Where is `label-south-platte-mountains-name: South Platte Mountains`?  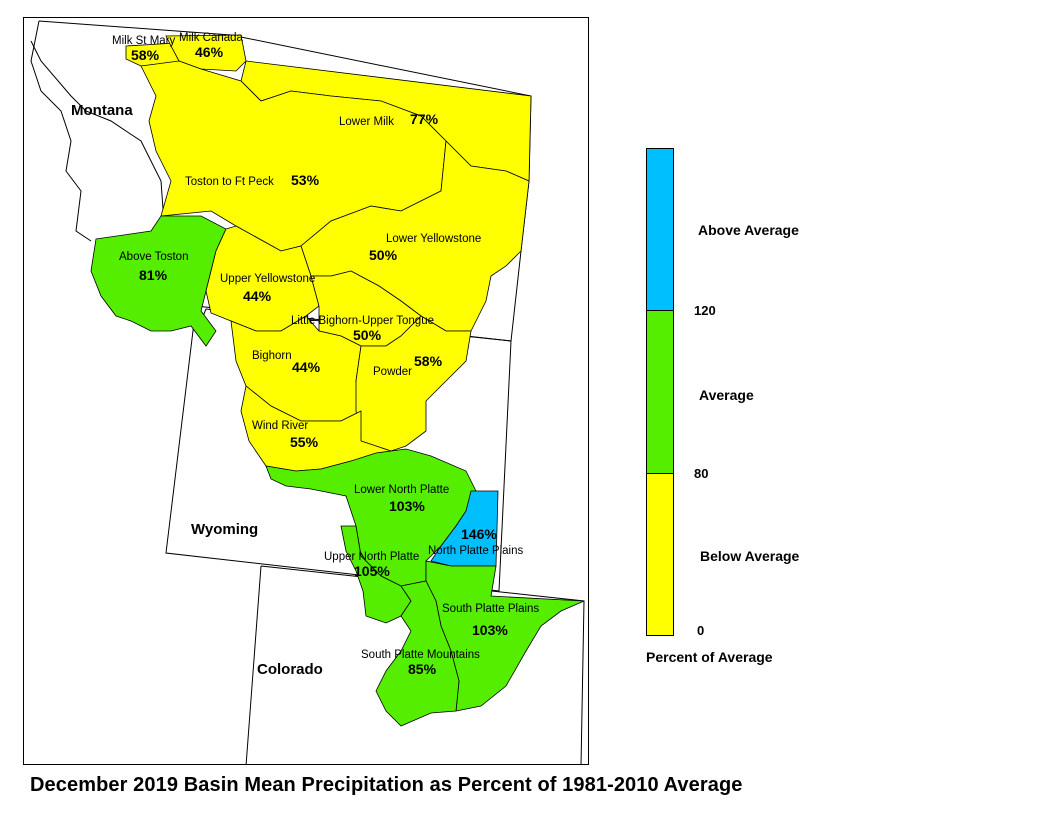
label-south-platte-mountains-name: South Platte Mountains is located at coordinates (420, 655).